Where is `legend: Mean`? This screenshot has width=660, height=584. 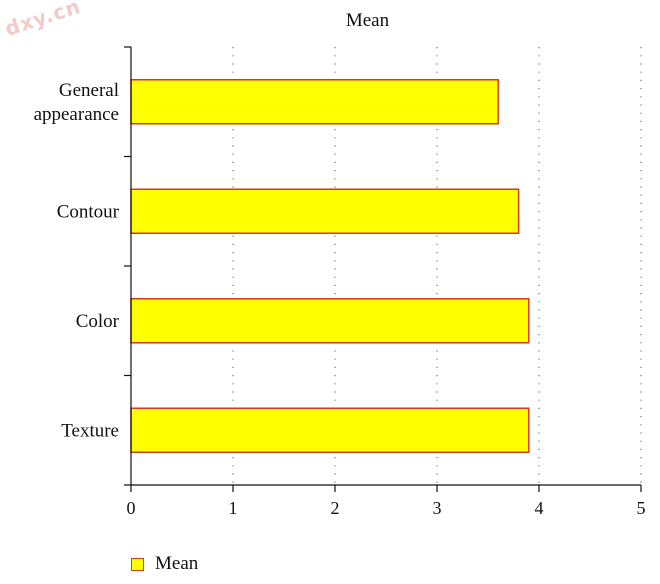
legend: Mean is located at coordinates (164, 564).